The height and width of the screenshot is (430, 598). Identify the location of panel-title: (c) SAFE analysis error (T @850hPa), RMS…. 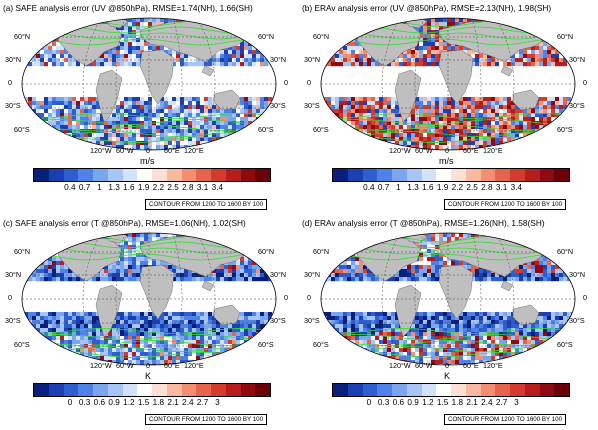
(124, 223).